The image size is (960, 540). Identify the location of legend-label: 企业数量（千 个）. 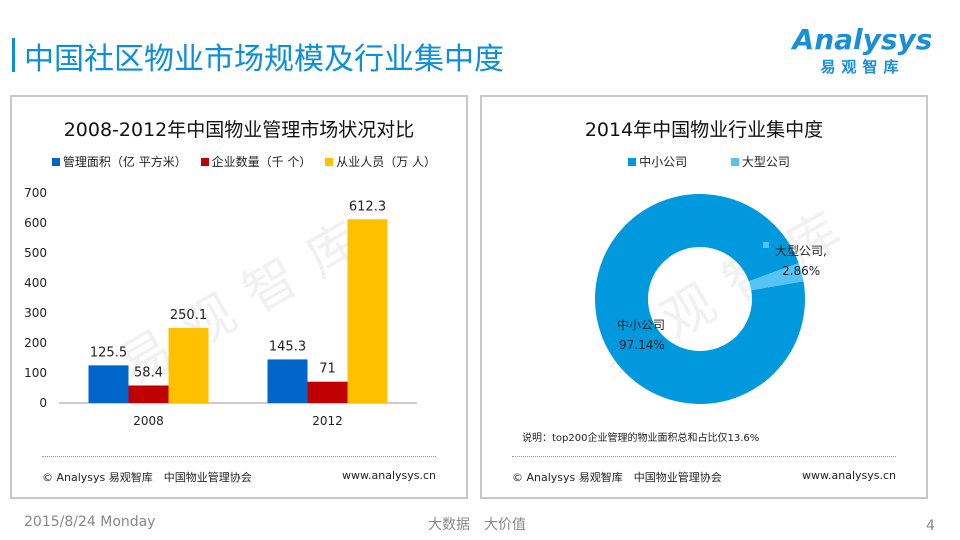
(261, 162).